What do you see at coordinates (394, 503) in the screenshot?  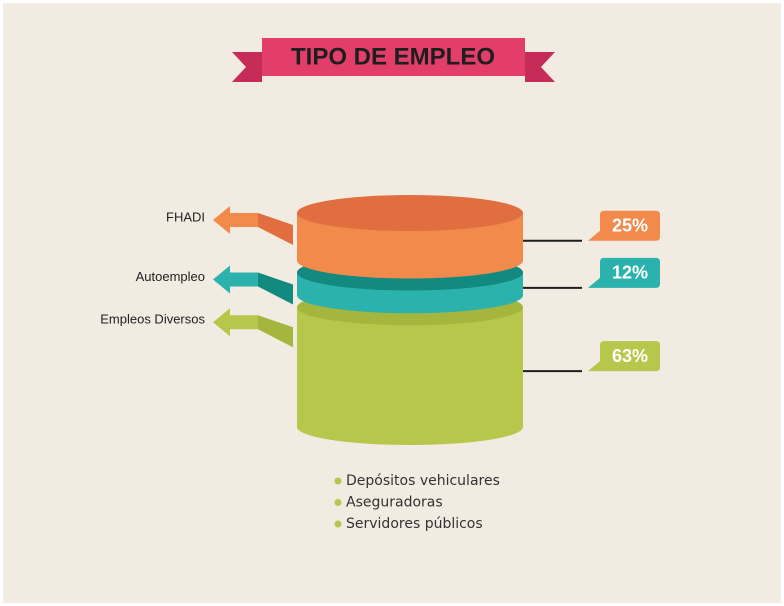 I see `list-item: Aseguradoras` at bounding box center [394, 503].